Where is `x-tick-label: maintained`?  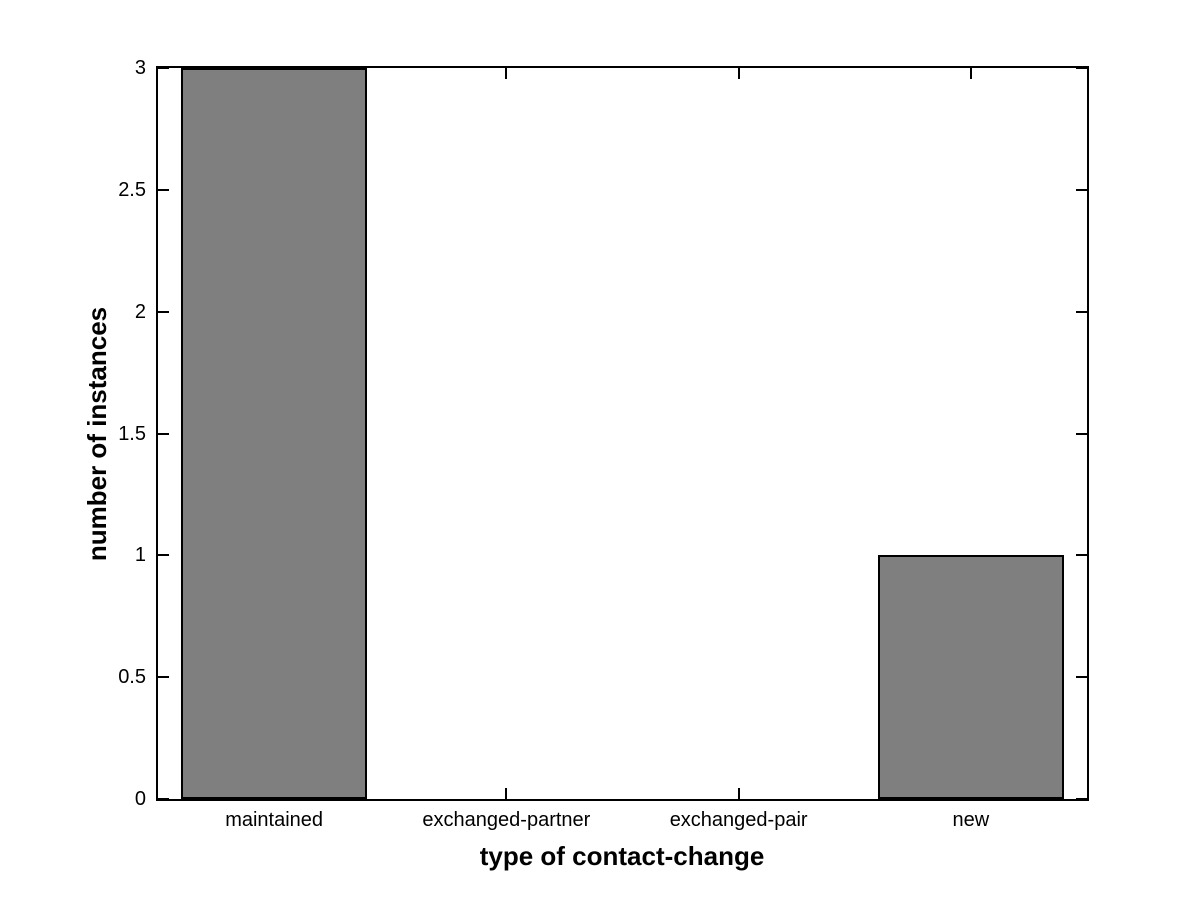 x-tick-label: maintained is located at coordinates (274, 820).